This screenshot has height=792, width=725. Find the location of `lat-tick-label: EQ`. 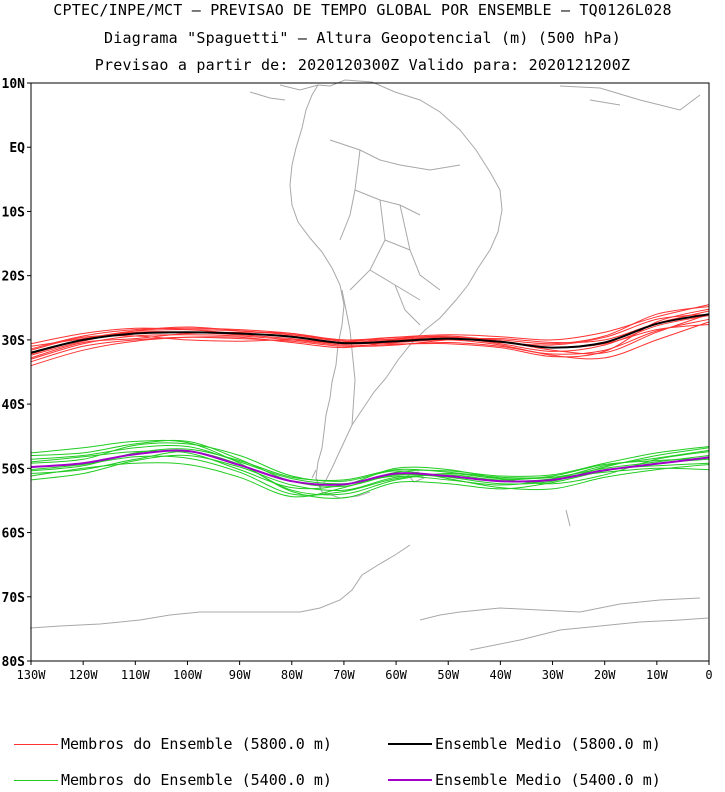

lat-tick-label: EQ is located at coordinates (17, 148).